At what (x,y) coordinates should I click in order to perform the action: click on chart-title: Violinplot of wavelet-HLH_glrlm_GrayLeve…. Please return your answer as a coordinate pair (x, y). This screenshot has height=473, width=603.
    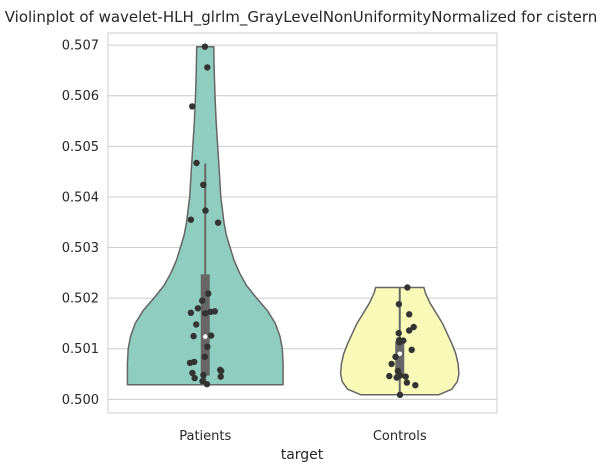
    Looking at the image, I should click on (301, 17).